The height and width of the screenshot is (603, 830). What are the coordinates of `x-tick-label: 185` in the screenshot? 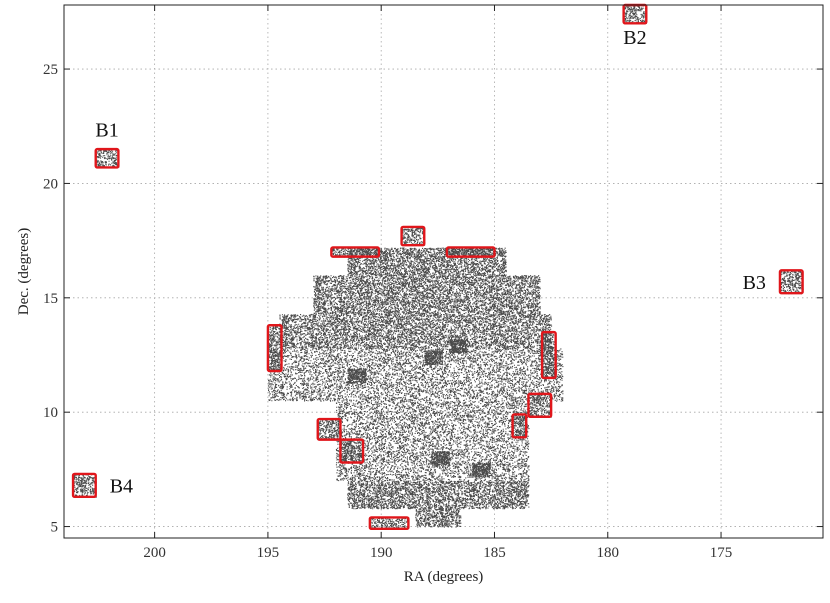 It's located at (494, 553).